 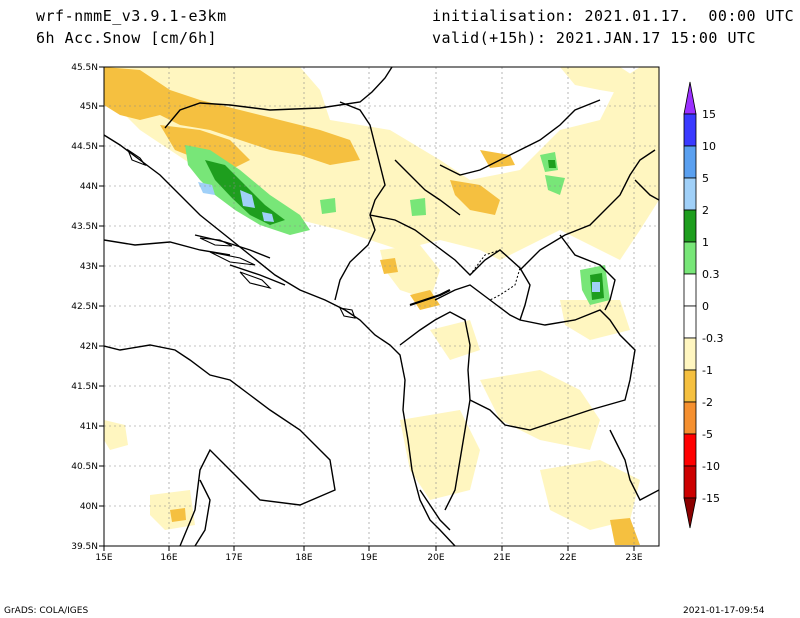 I want to click on lon-label: 17E, so click(x=233, y=558).